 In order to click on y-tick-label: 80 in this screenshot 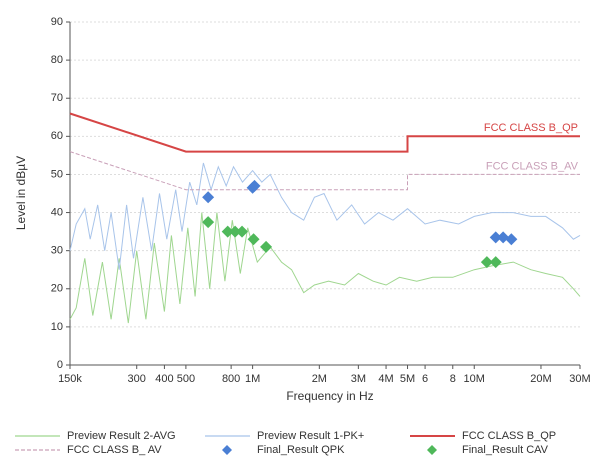, I will do `click(57, 60)`.